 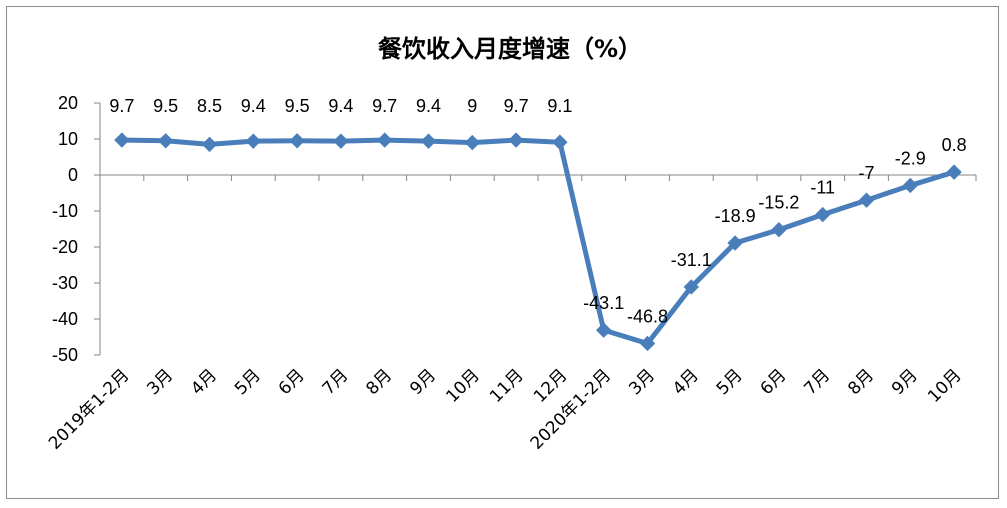 I want to click on y-tick-label: -20, so click(x=65, y=247).